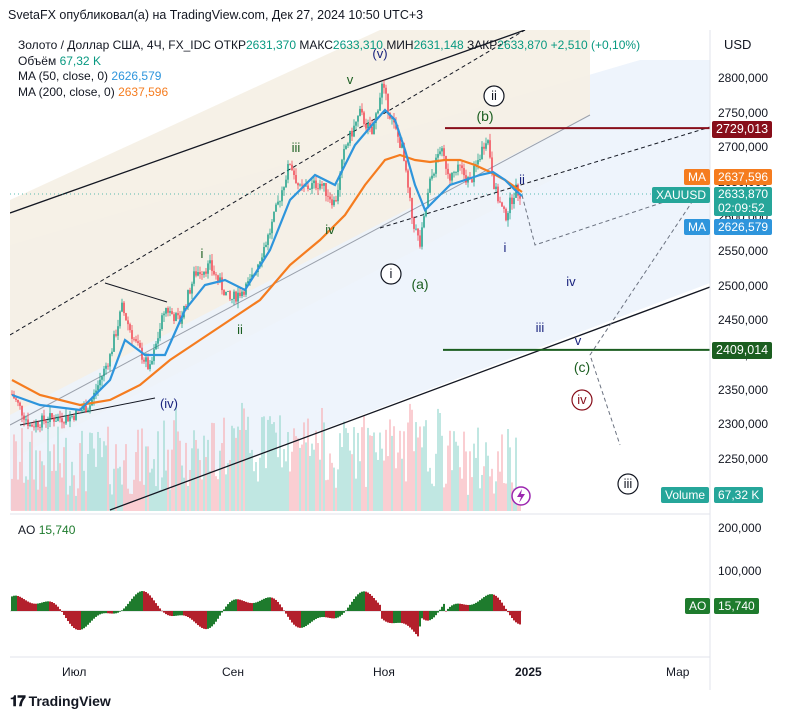 The image size is (800, 721). I want to click on wave-label-ii-blue: ii, so click(522, 179).